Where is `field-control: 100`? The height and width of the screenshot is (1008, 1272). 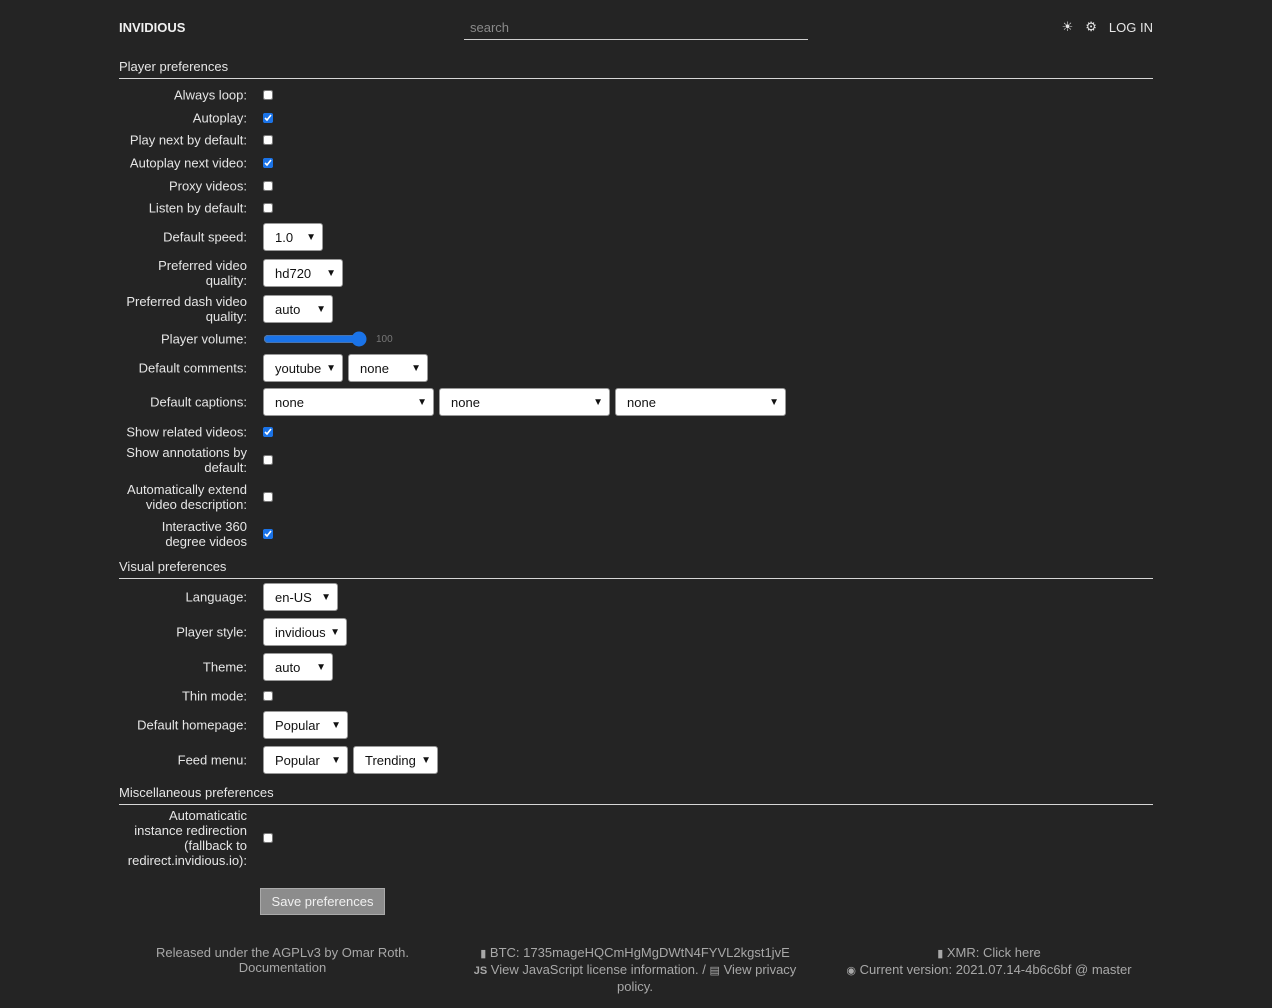
field-control: 100 is located at coordinates (328, 339).